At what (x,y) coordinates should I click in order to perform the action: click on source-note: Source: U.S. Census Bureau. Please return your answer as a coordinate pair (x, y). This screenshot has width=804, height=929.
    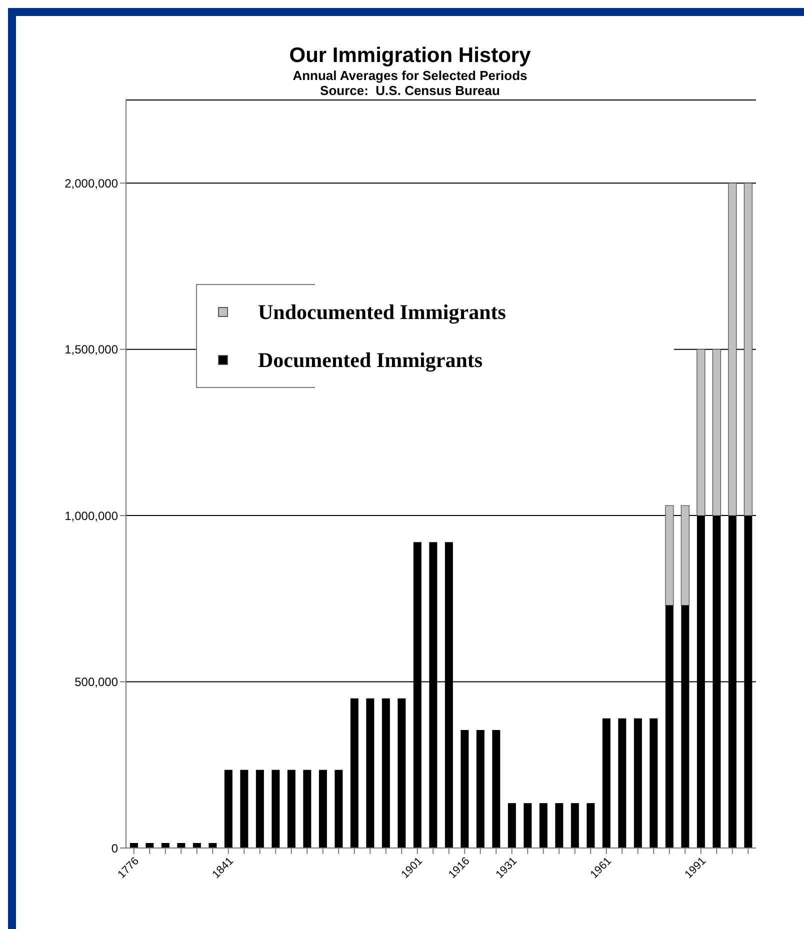
    Looking at the image, I should click on (410, 90).